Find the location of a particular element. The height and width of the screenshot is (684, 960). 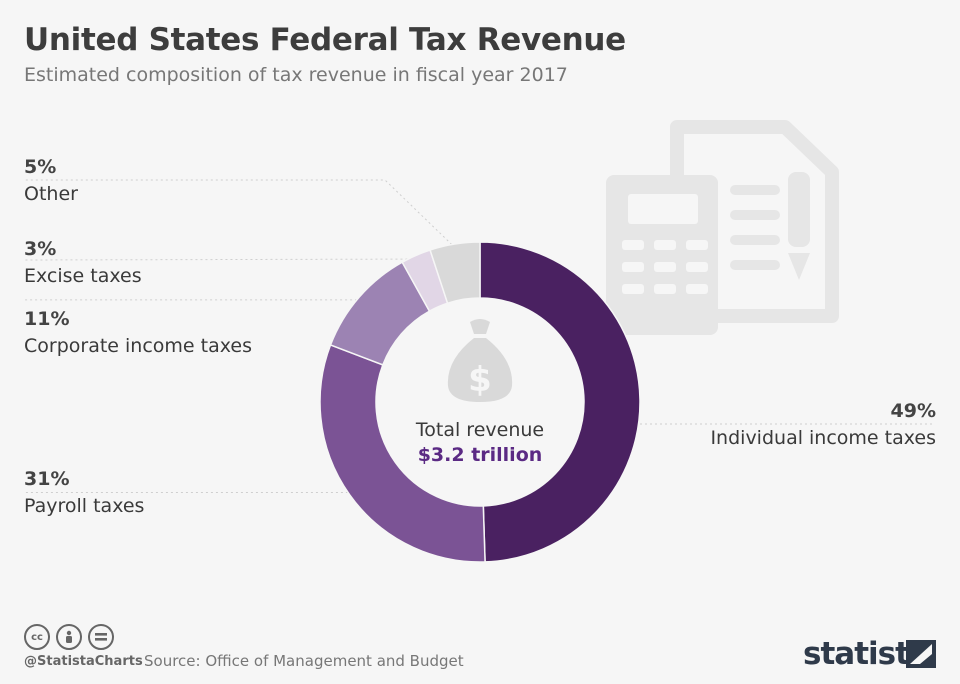

label-name: Individual income taxes is located at coordinates (823, 437).